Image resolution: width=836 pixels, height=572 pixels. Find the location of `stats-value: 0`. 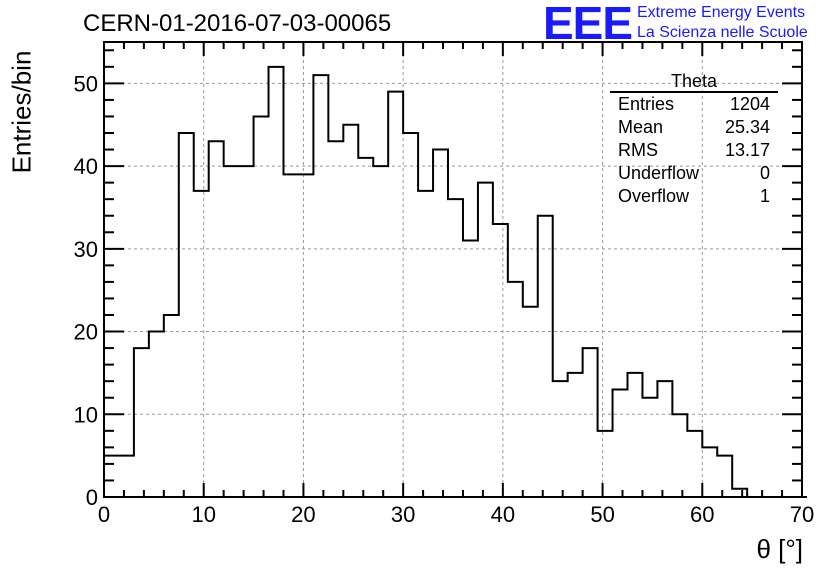

stats-value: 0 is located at coordinates (764, 173).